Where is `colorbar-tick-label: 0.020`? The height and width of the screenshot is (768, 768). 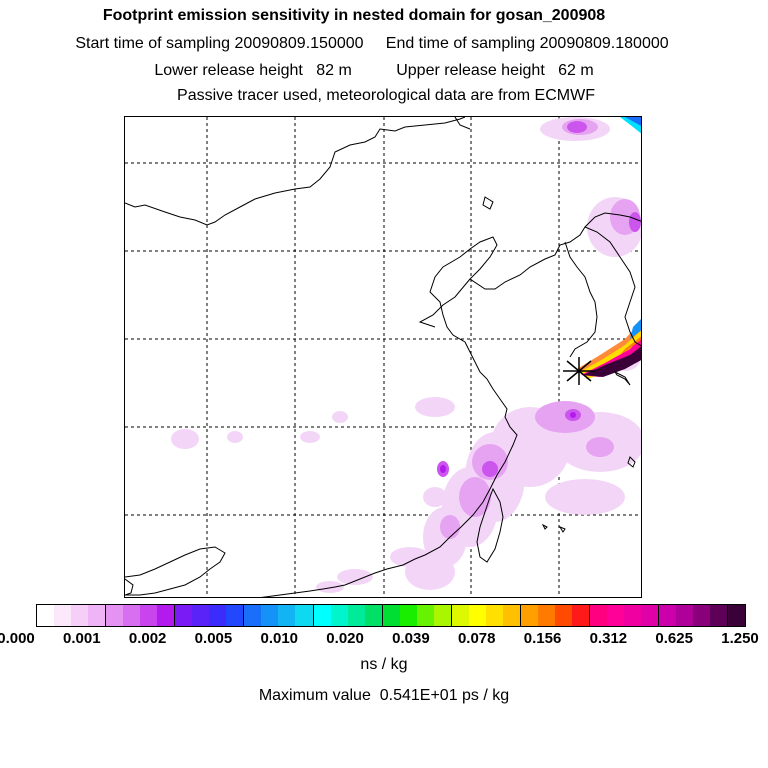 colorbar-tick-label: 0.020 is located at coordinates (345, 638).